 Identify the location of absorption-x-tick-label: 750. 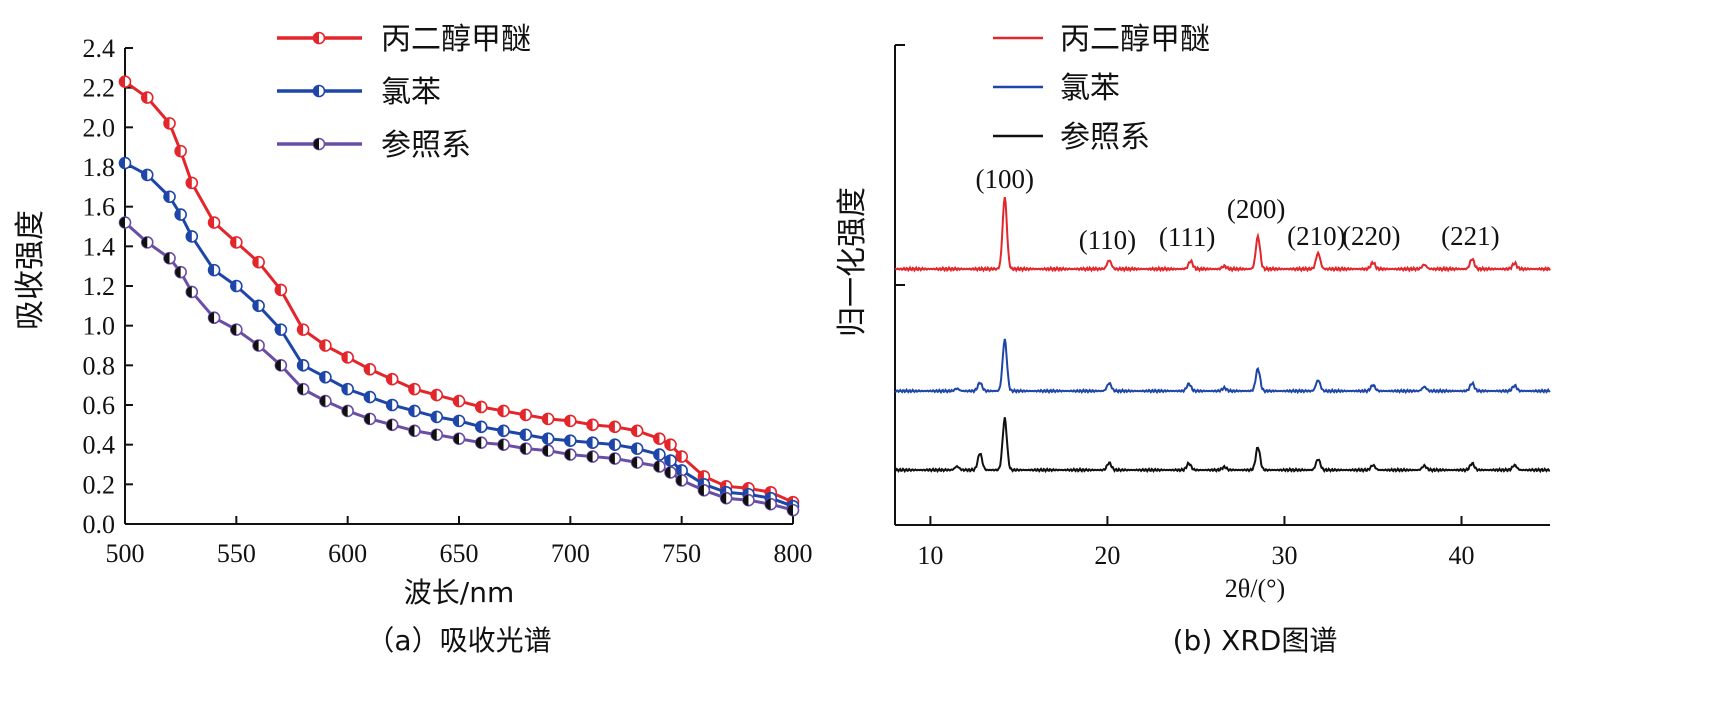
(681, 553).